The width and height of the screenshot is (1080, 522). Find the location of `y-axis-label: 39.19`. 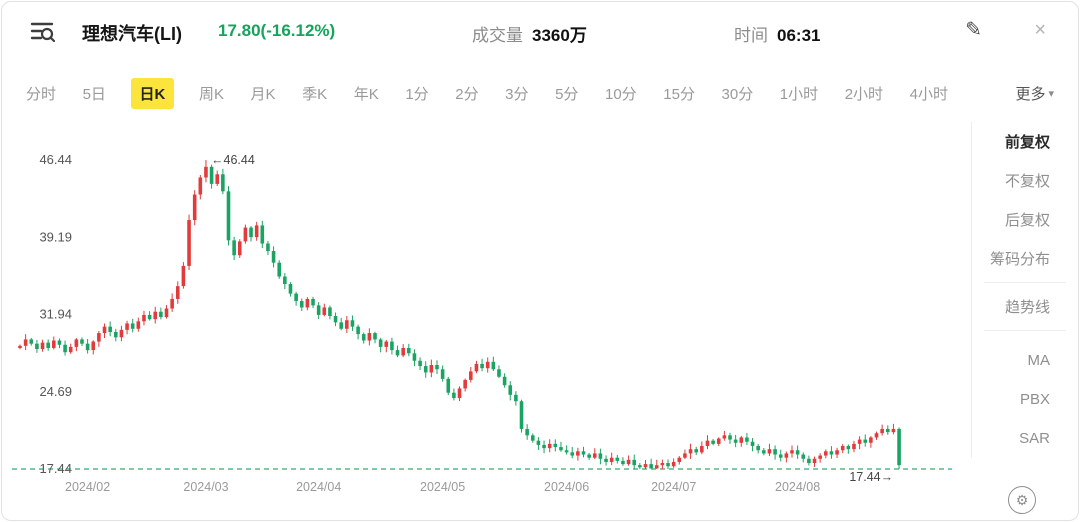

y-axis-label: 39.19 is located at coordinates (55, 236).